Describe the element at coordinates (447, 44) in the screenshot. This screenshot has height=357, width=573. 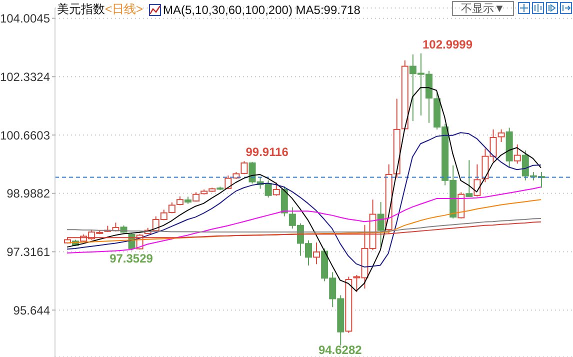
I see `annotation: 102.9999` at that location.